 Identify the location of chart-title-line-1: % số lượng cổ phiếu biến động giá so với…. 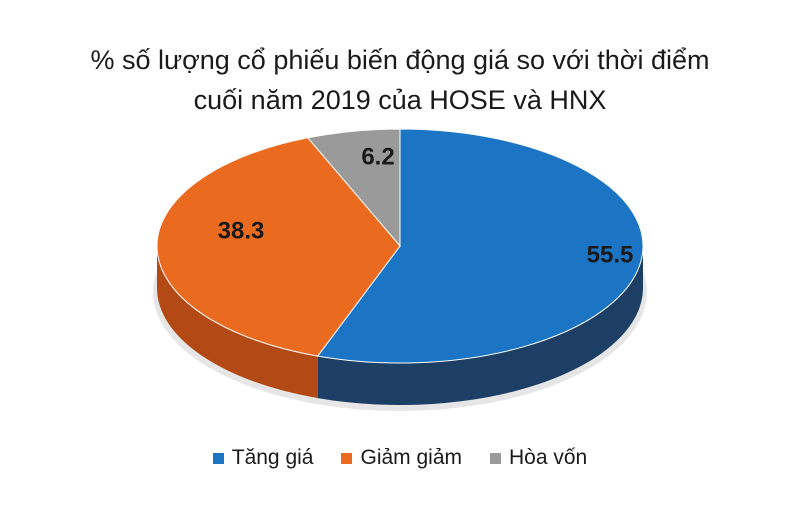
(400, 60).